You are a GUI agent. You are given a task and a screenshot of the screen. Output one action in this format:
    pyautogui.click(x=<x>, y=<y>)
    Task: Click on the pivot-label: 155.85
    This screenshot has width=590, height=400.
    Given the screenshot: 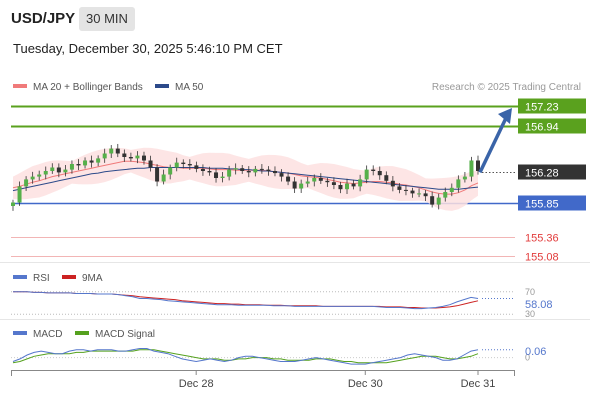 What is the action you would take?
    pyautogui.click(x=542, y=205)
    